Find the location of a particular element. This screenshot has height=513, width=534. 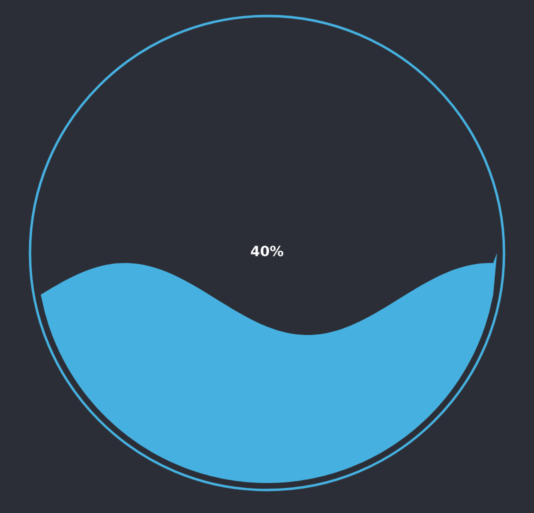

data-label: 40% is located at coordinates (267, 251).